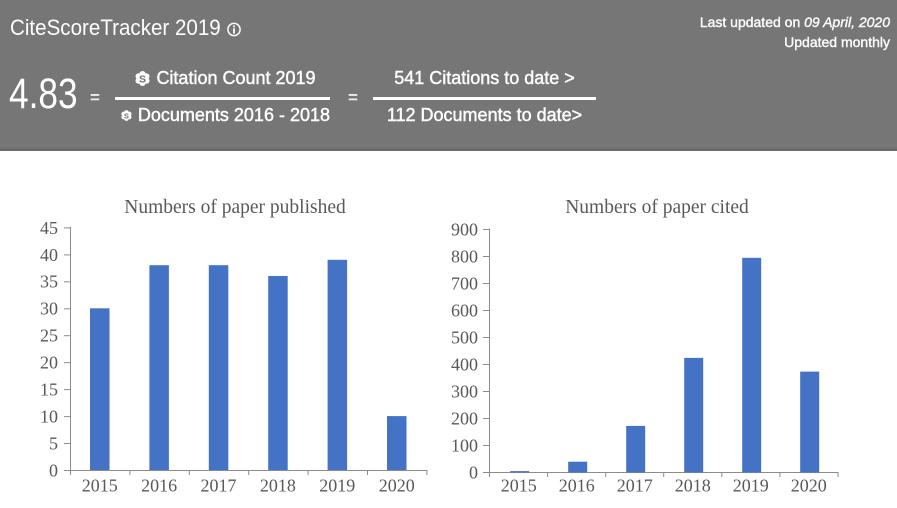  I want to click on svg-text: 30, so click(49, 309).